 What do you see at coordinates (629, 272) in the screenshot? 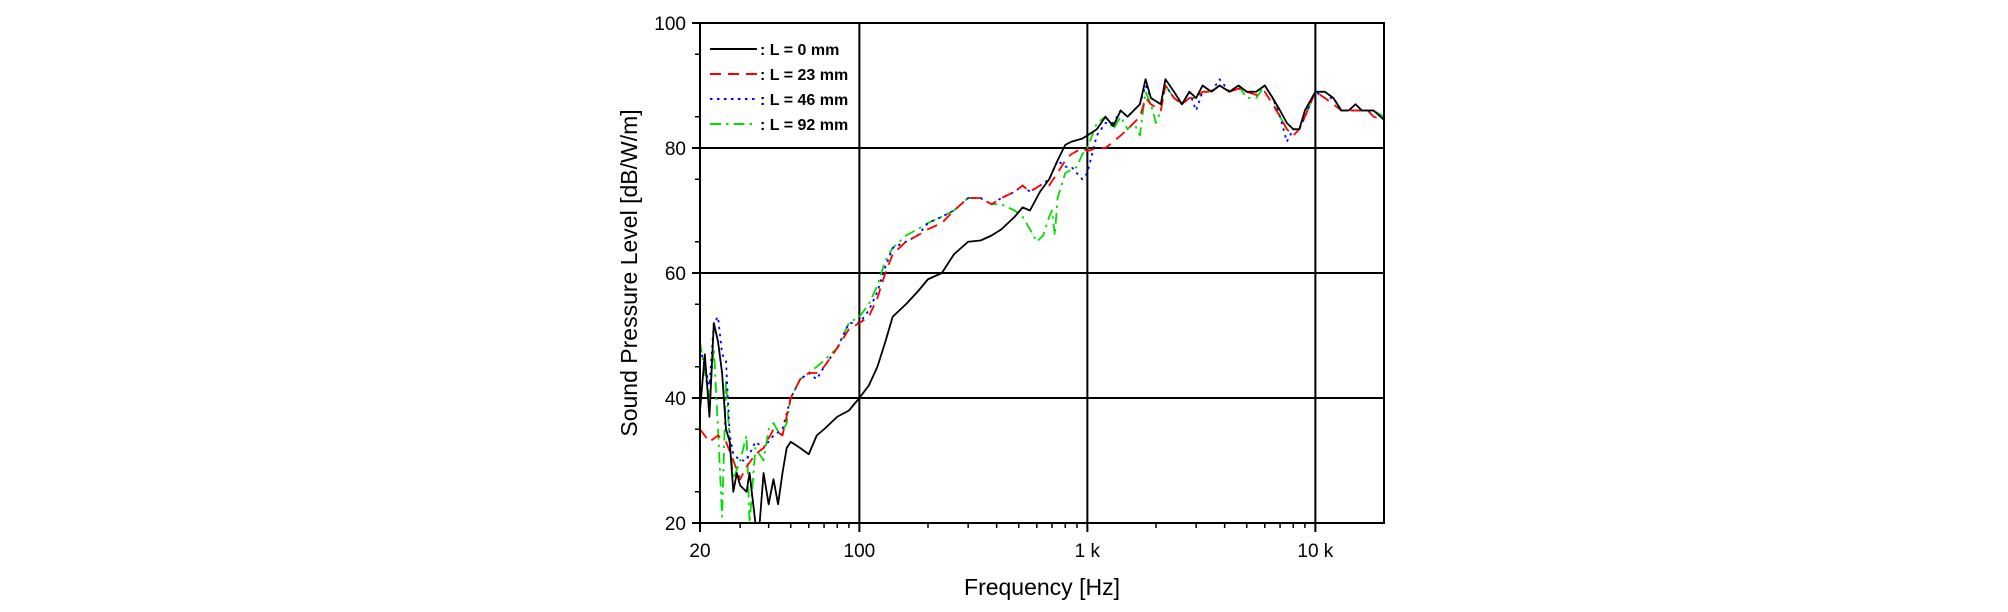
I see `y-axis-title: Sound Pressure Level [dB/W/m]` at bounding box center [629, 272].